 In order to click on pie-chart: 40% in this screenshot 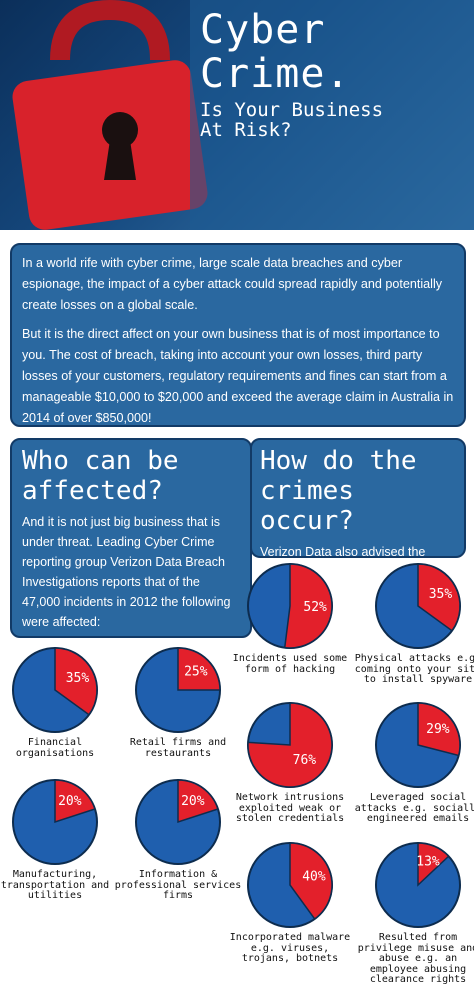, I will do `click(290, 885)`.